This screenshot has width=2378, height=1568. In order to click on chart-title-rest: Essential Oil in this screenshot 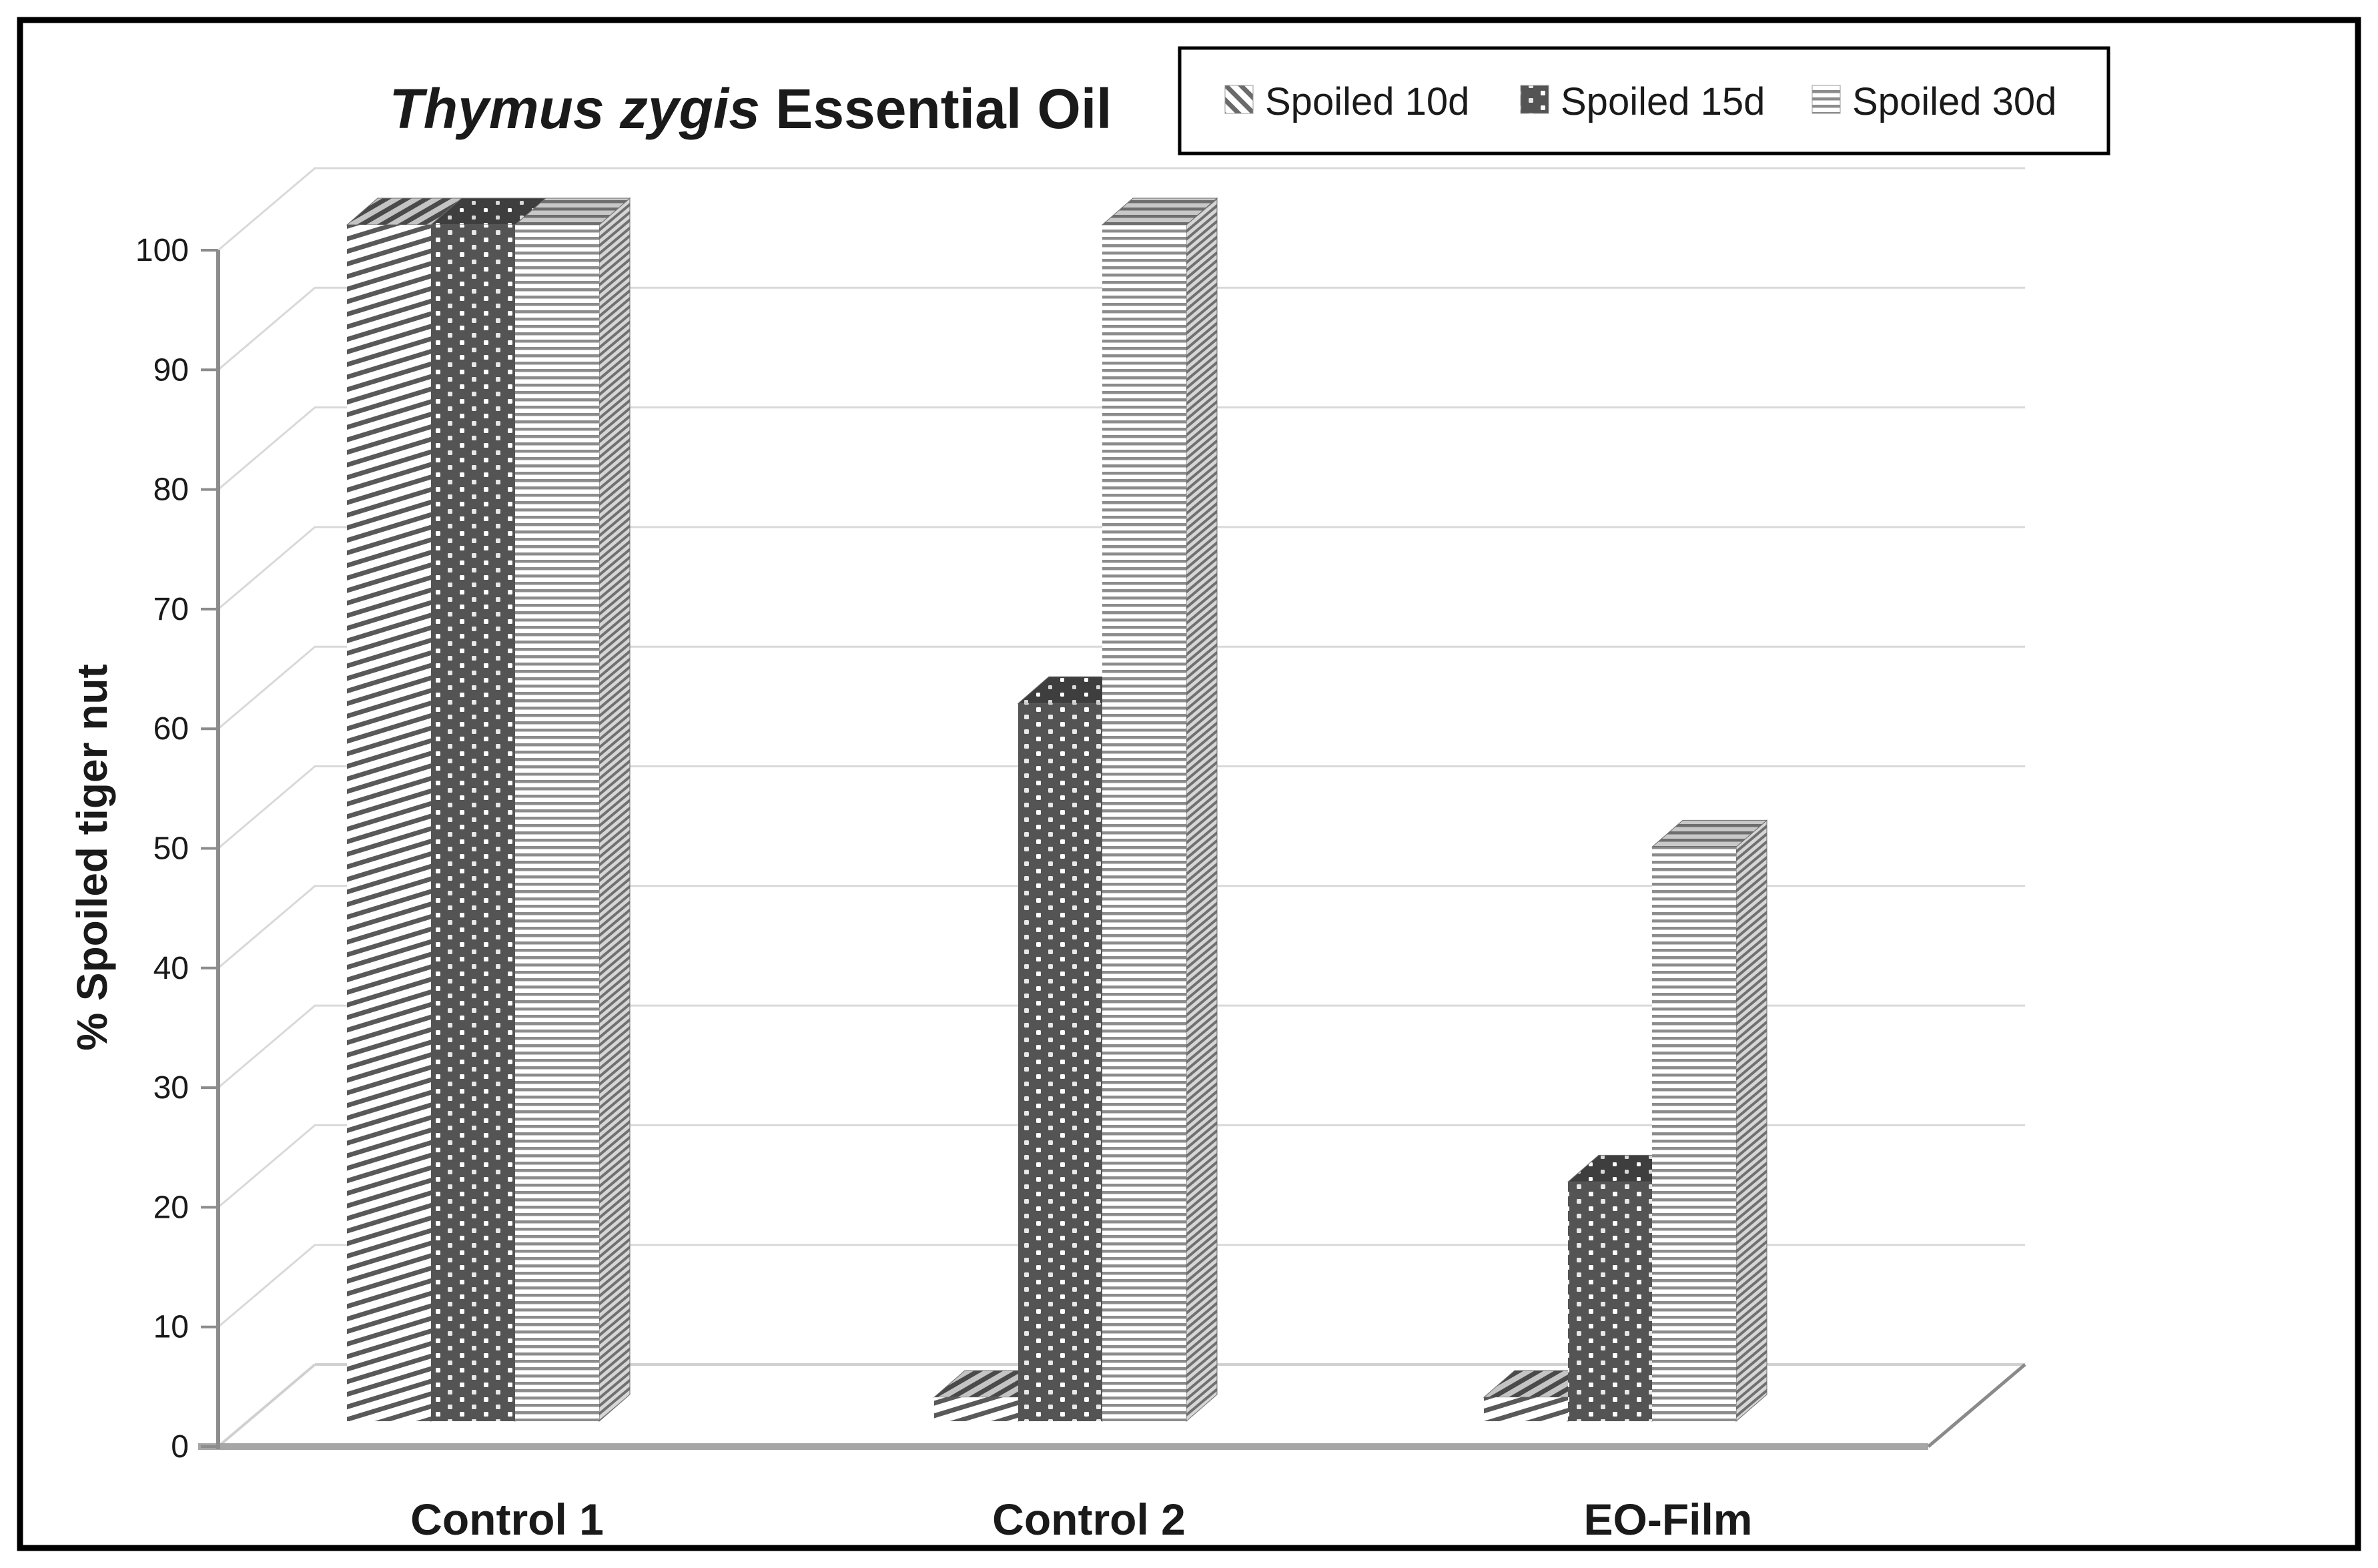, I will do `click(936, 108)`.